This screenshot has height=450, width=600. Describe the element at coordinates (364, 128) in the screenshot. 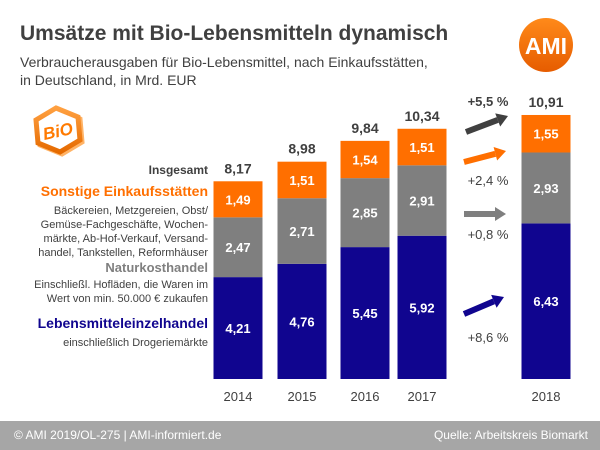

I see `total-label-2016: 9,84` at that location.